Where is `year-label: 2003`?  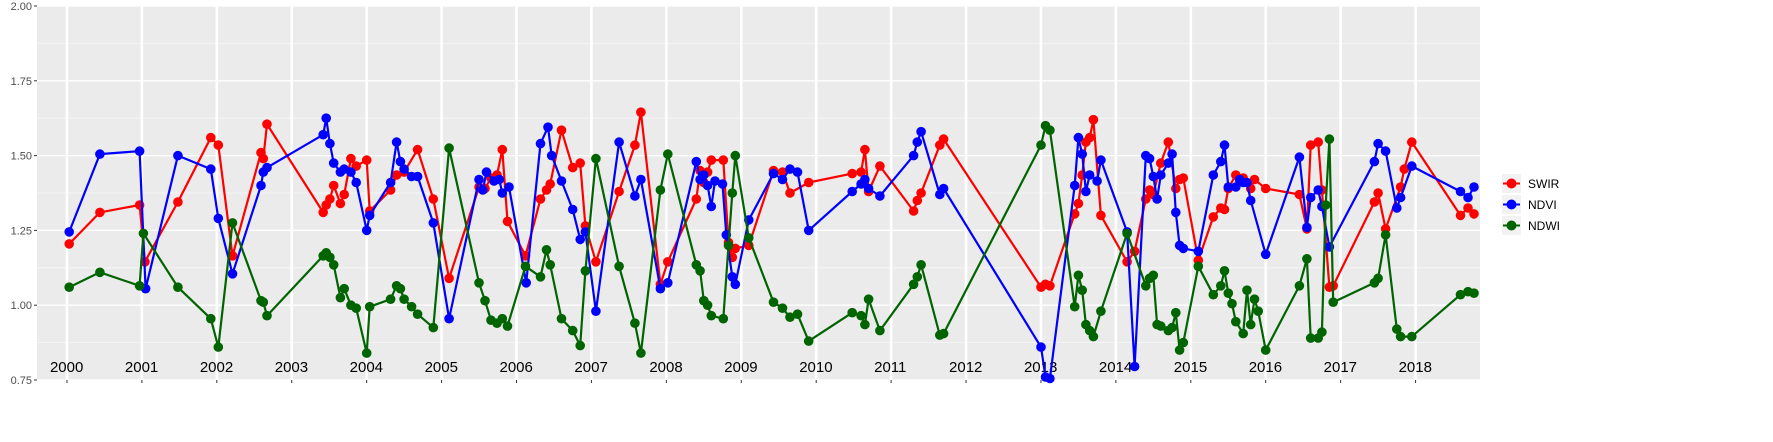 year-label: 2003 is located at coordinates (291, 367).